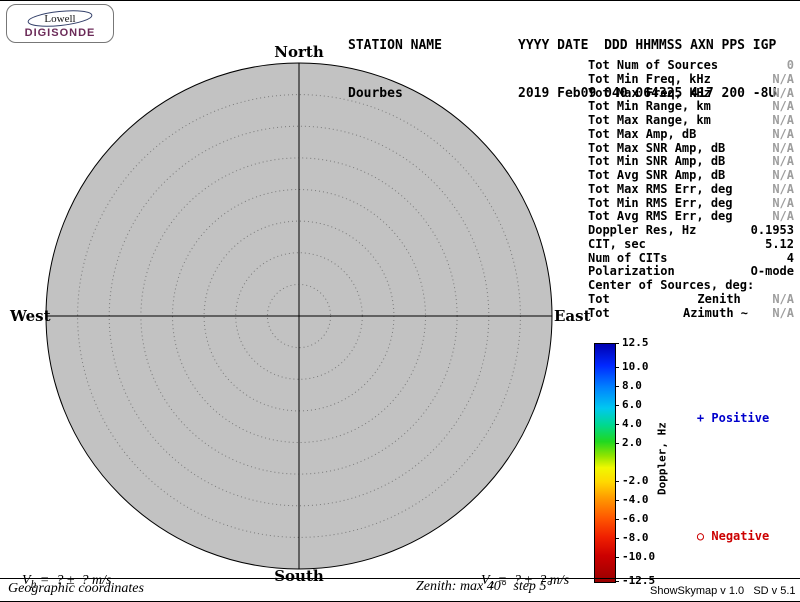 This screenshot has height=602, width=800. I want to click on logo-digisonde-text: DIGISONDE, so click(60, 32).